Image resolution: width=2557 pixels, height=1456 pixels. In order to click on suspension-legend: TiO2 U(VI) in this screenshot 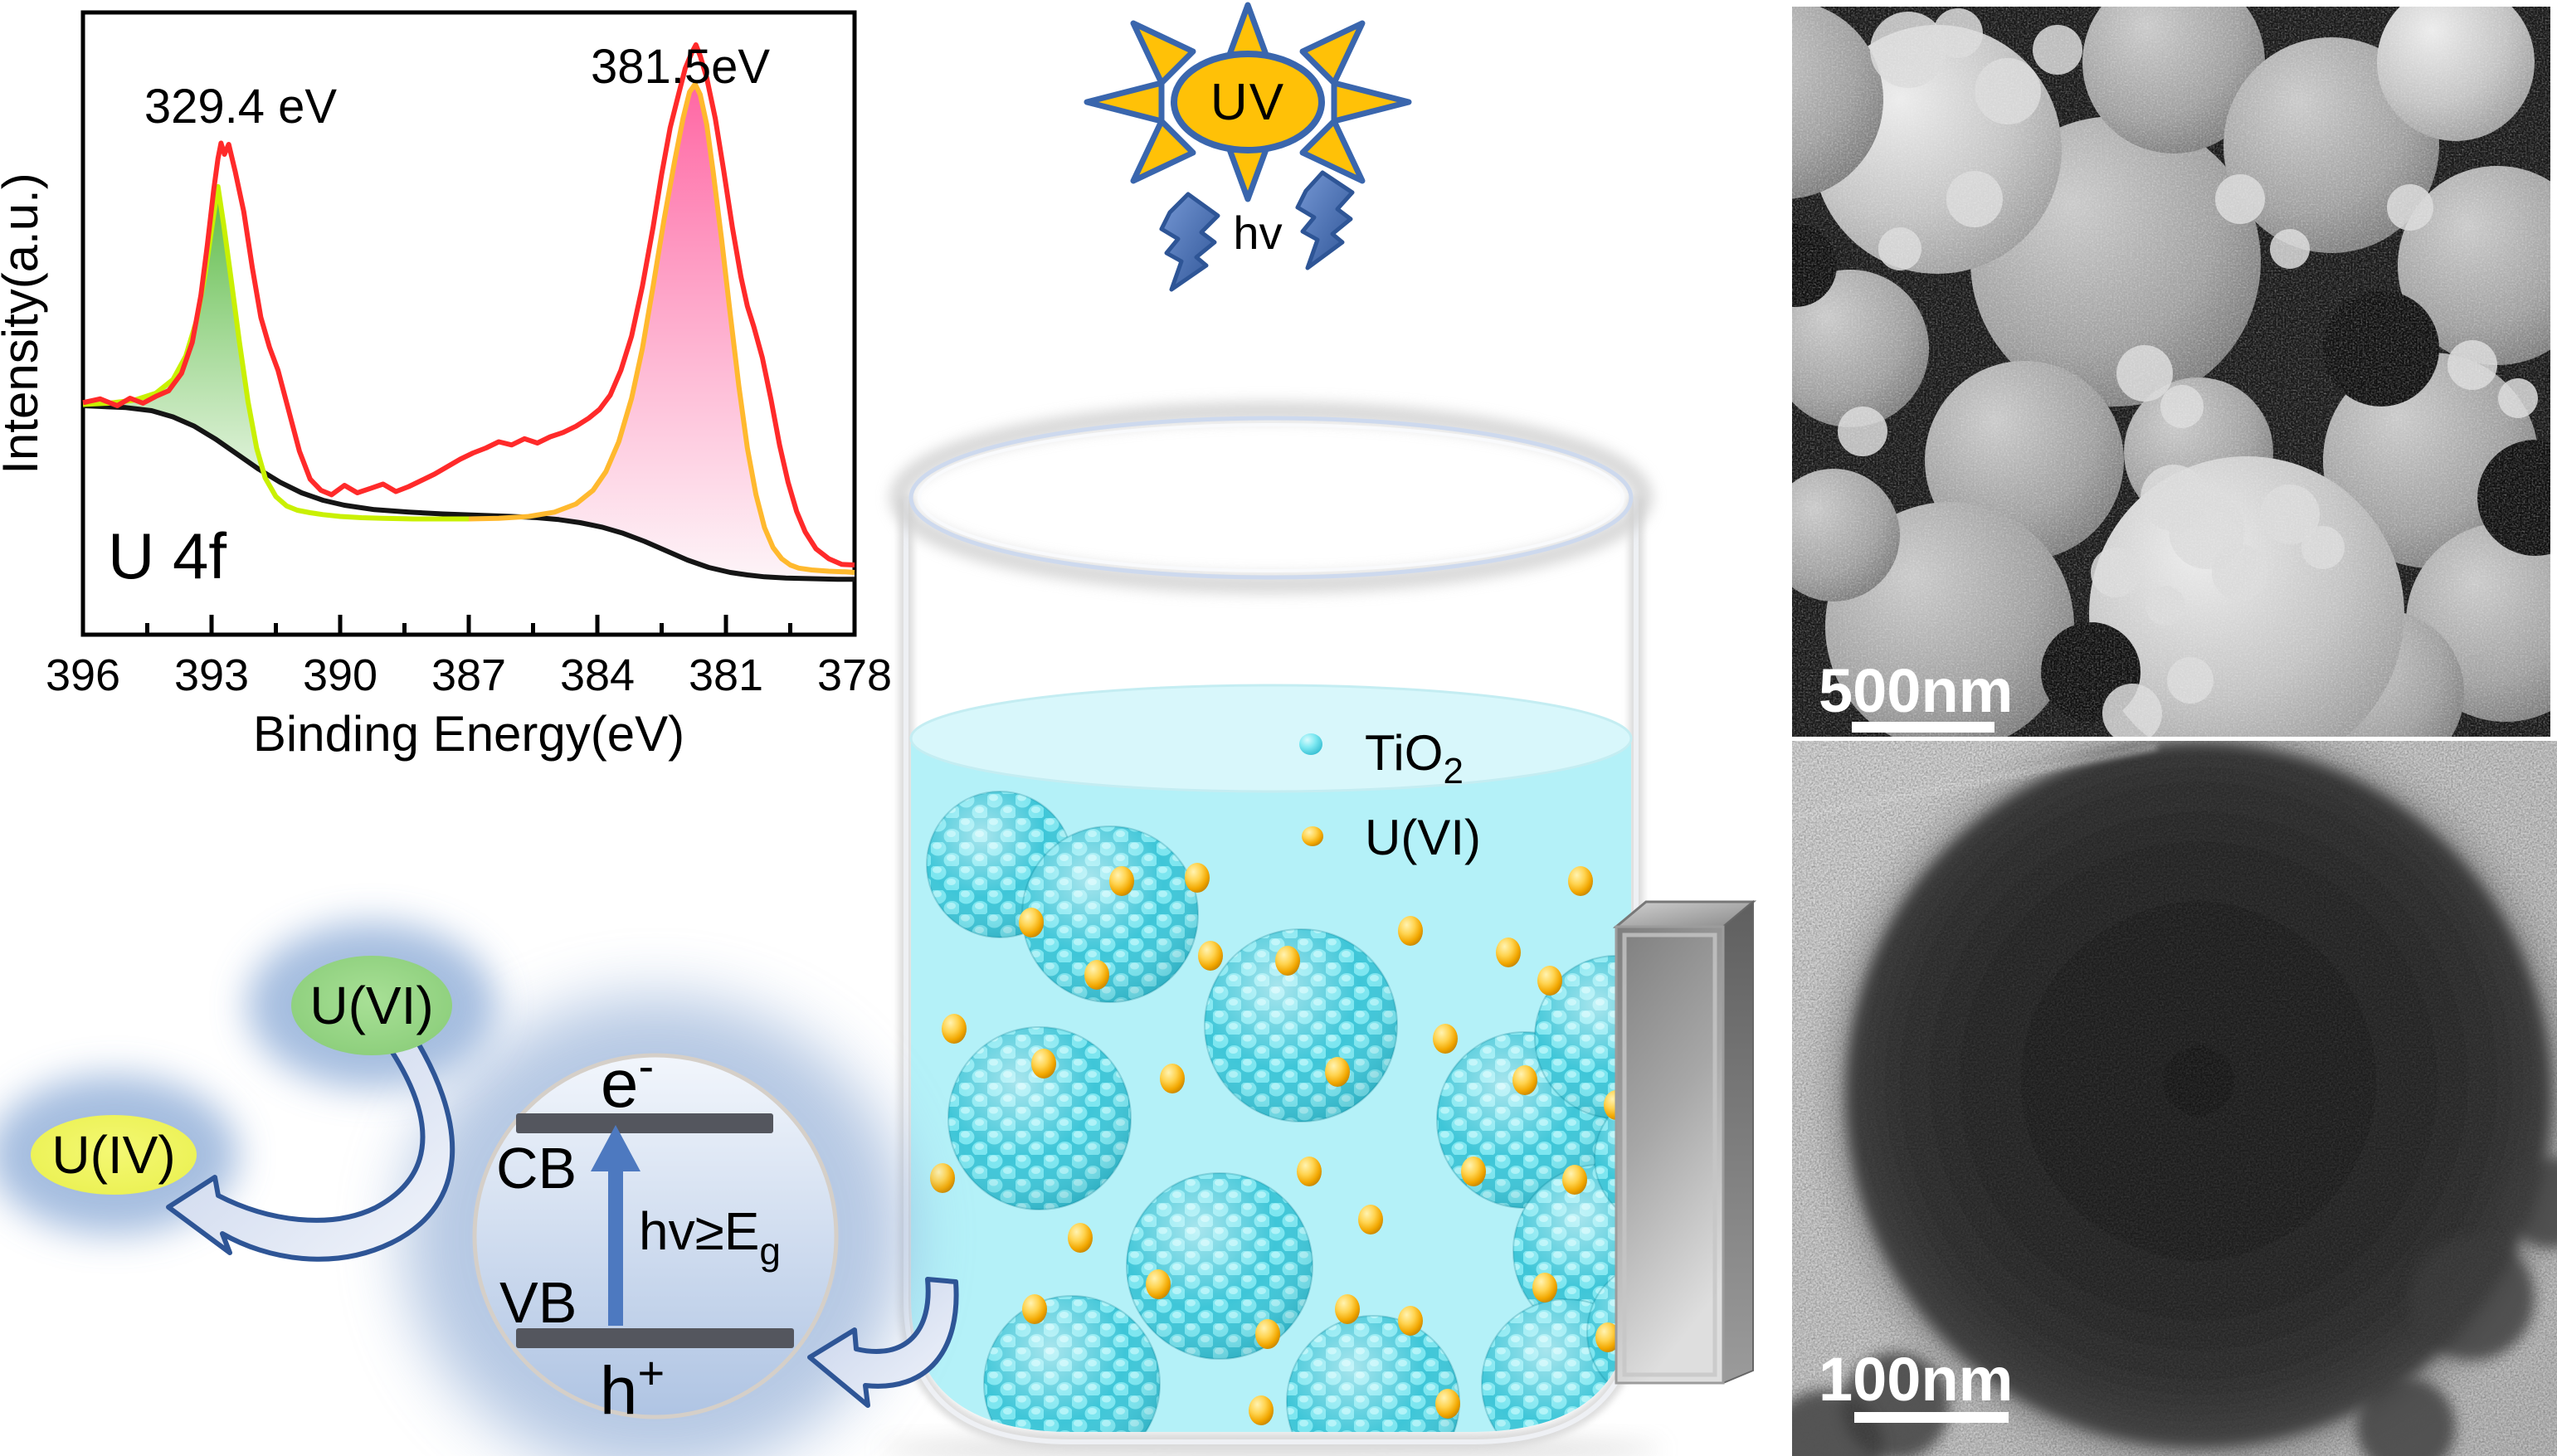, I will do `click(1390, 795)`.